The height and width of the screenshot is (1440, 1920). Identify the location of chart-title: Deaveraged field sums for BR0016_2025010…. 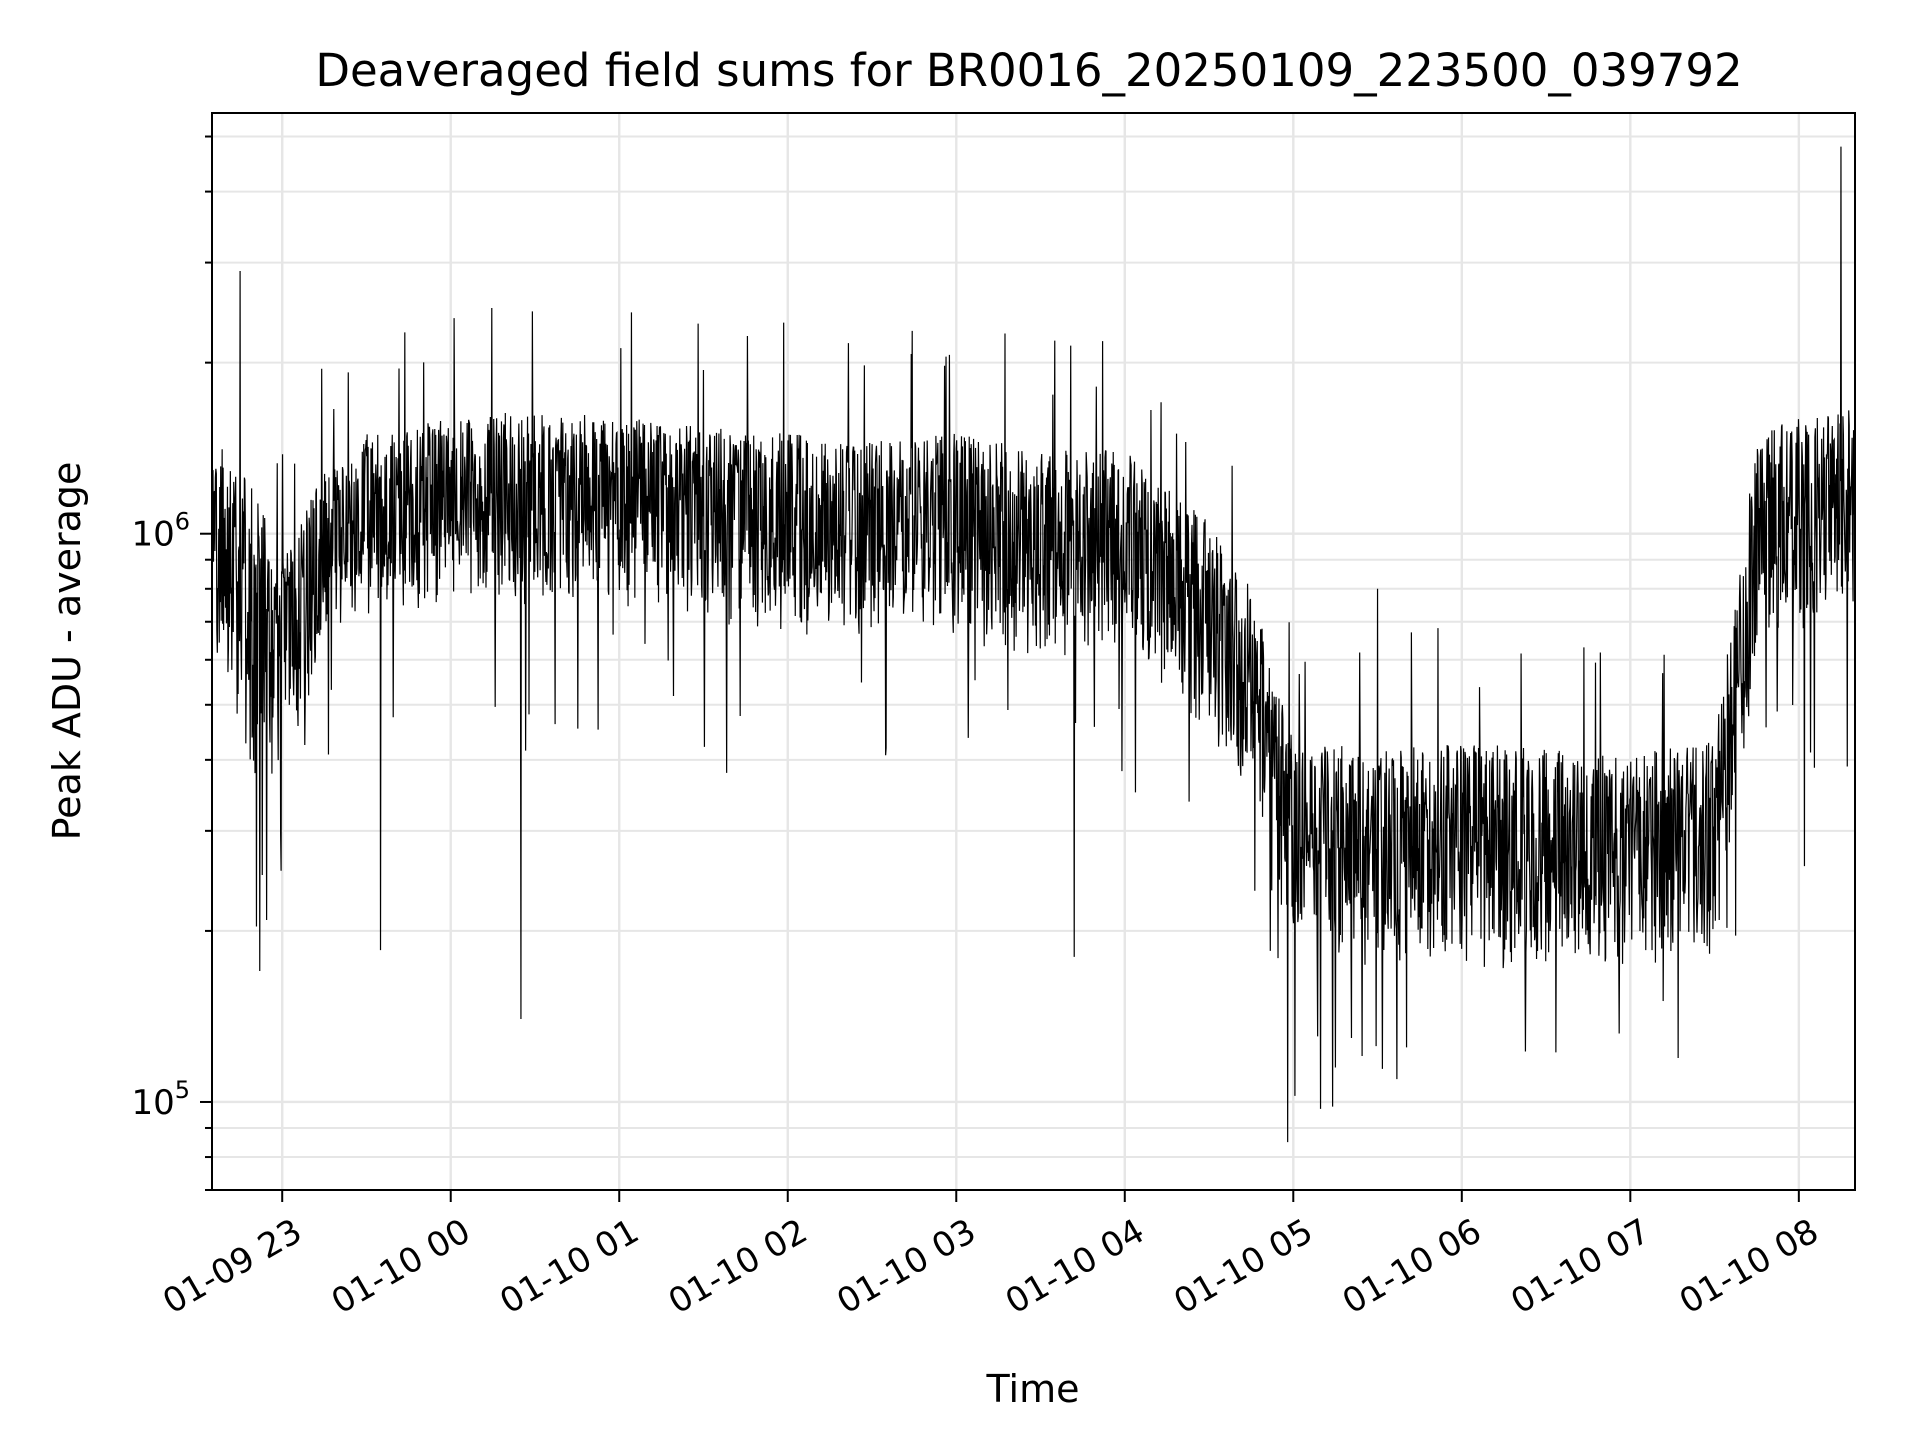
(1028, 70).